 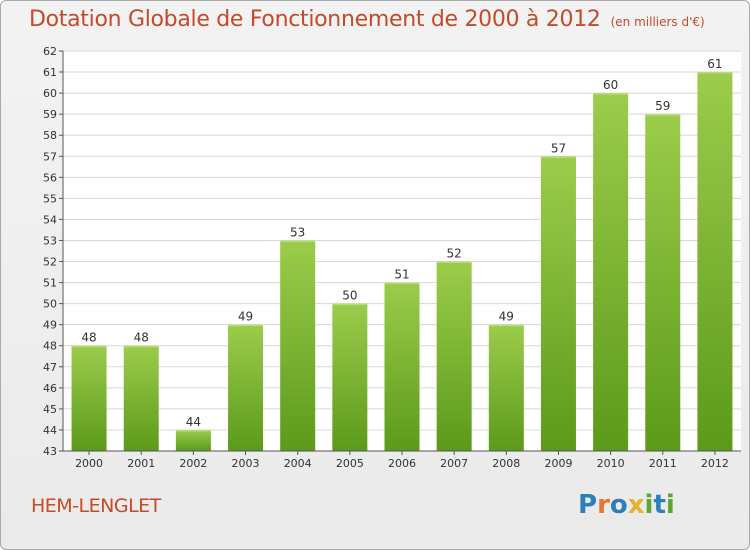 What do you see at coordinates (50, 430) in the screenshot?
I see `y-tick-label: 44` at bounding box center [50, 430].